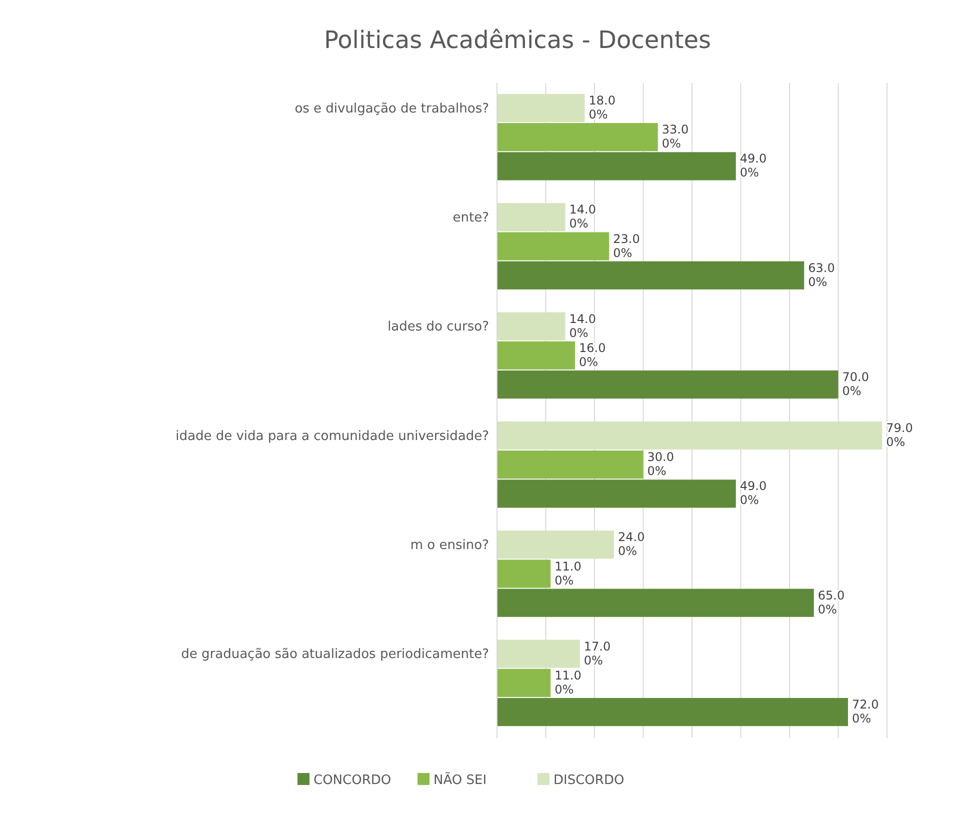 The height and width of the screenshot is (820, 955). I want to click on data-label: 18.0 0%, so click(602, 108).